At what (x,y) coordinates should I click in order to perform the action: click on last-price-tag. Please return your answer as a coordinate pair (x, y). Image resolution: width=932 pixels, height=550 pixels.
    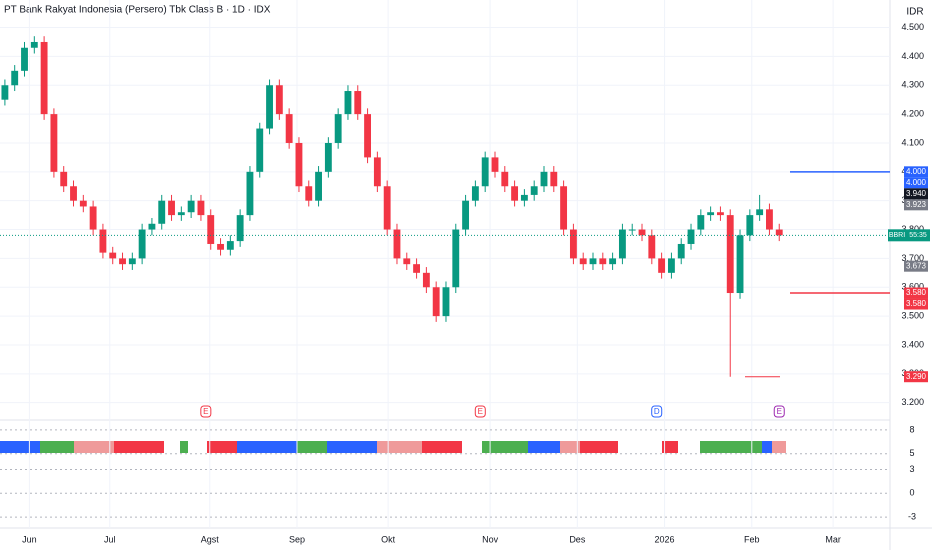
    Looking at the image, I should click on (909, 235).